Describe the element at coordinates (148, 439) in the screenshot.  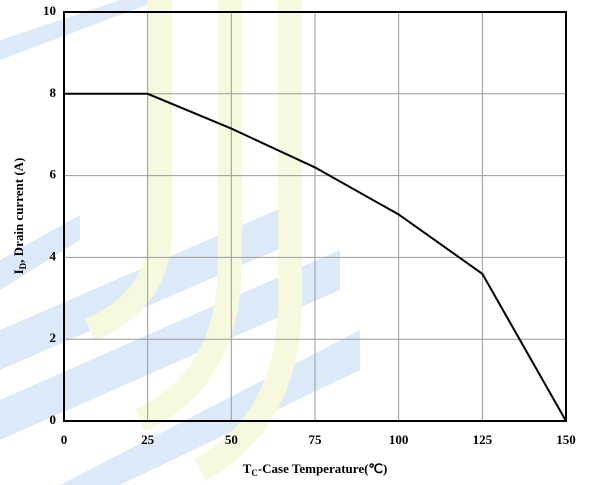
I see `x-tick-label: 25` at that location.